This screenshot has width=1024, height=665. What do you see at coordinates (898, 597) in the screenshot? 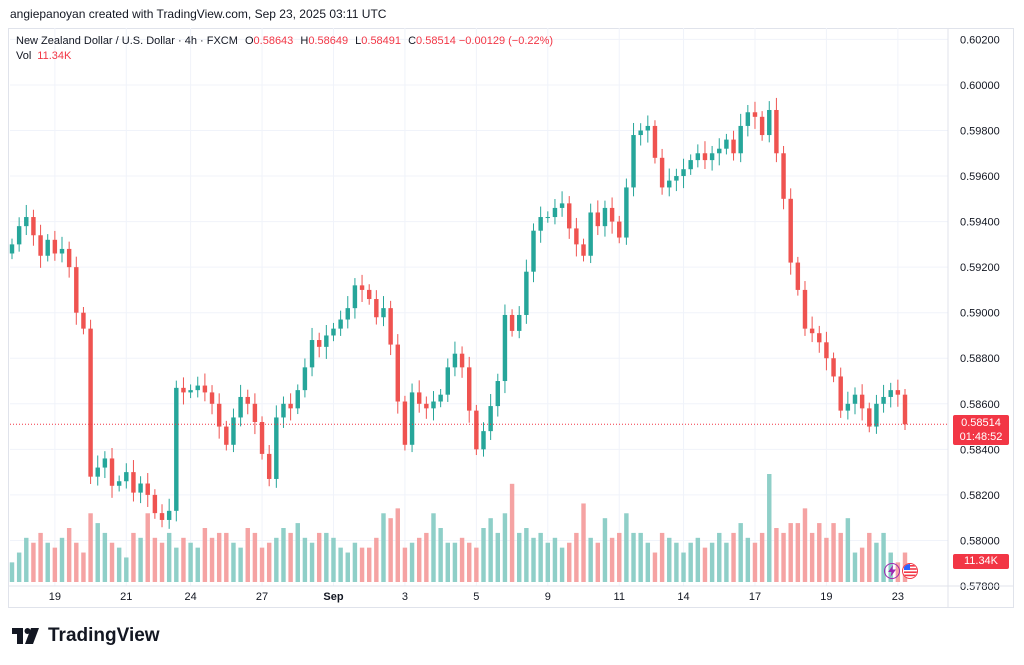
I see `date-tick-label: 23` at bounding box center [898, 597].